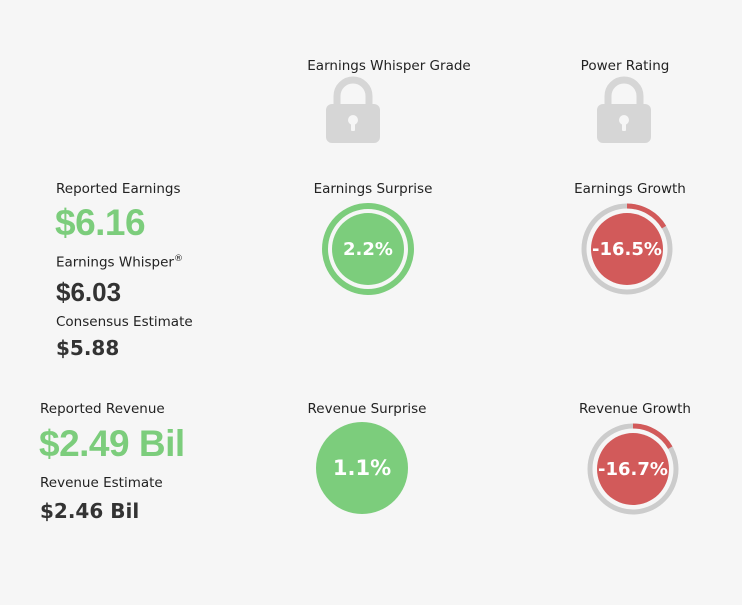  I want to click on earnings-growth-disc, so click(627, 249).